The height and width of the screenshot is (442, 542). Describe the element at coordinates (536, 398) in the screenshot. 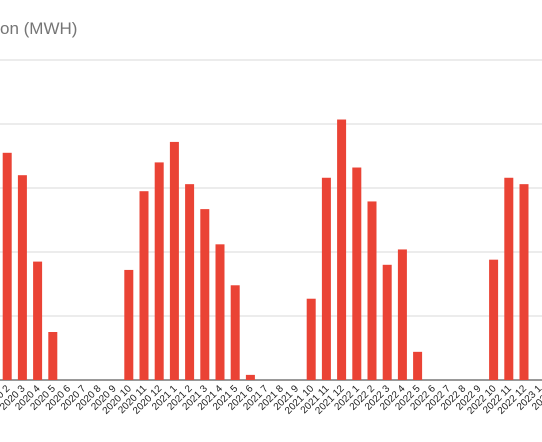

I see `x-tick-label: 2023 2` at that location.